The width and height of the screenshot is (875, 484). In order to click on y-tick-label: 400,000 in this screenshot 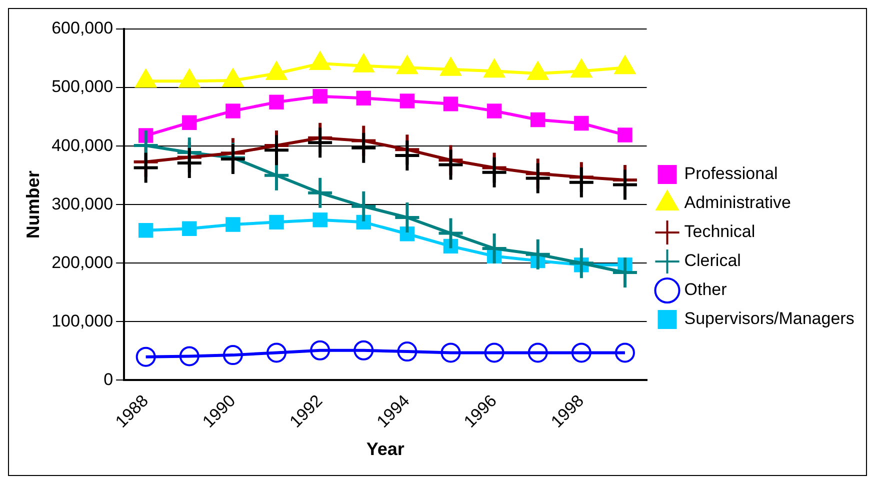, I will do `click(83, 145)`.